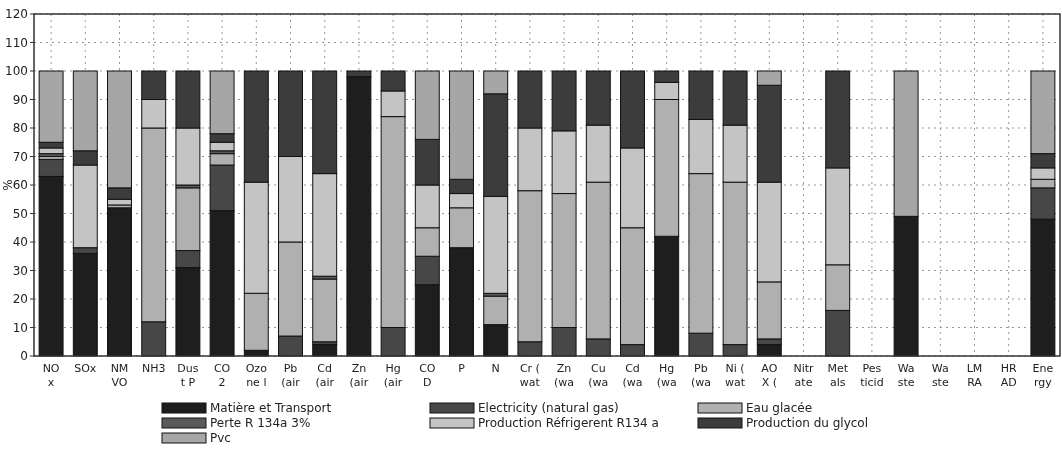 Image resolution: width=1062 pixels, height=468 pixels. Describe the element at coordinates (85, 368) in the screenshot. I see `x-tick-label: SOx` at that location.